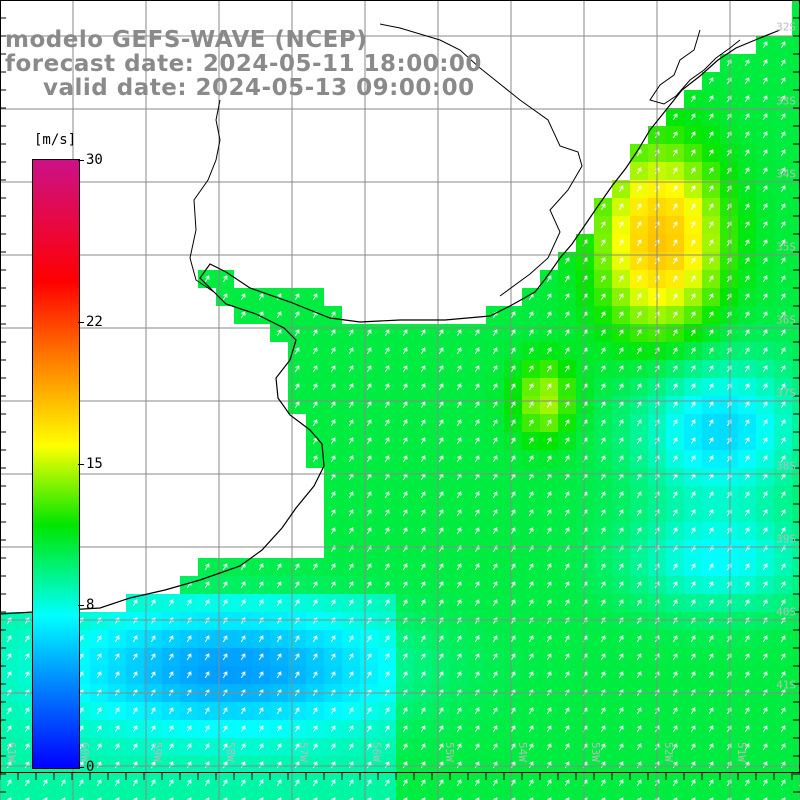 The height and width of the screenshot is (800, 800). Describe the element at coordinates (157, 752) in the screenshot. I see `longitude-label: 59W` at that location.